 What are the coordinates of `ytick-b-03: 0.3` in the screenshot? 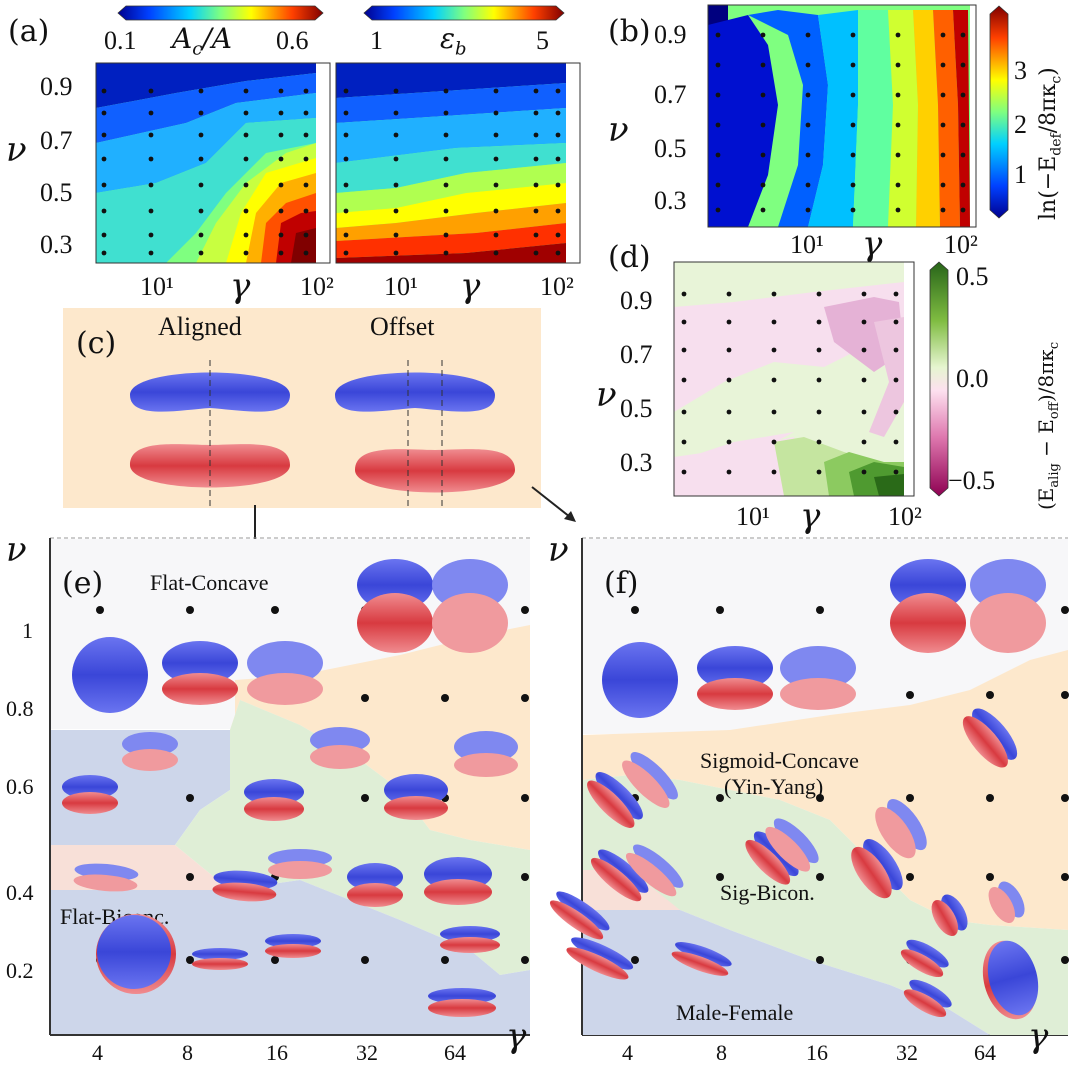 It's located at (670, 200).